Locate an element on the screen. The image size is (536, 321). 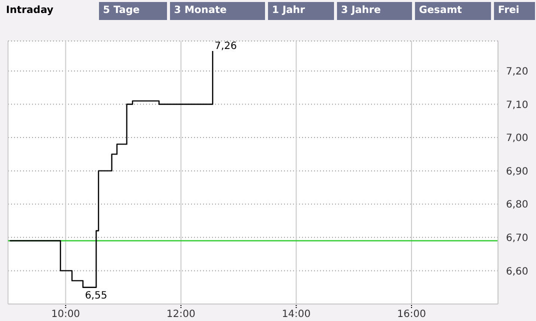
text: 3 Monate is located at coordinates (217, 11).